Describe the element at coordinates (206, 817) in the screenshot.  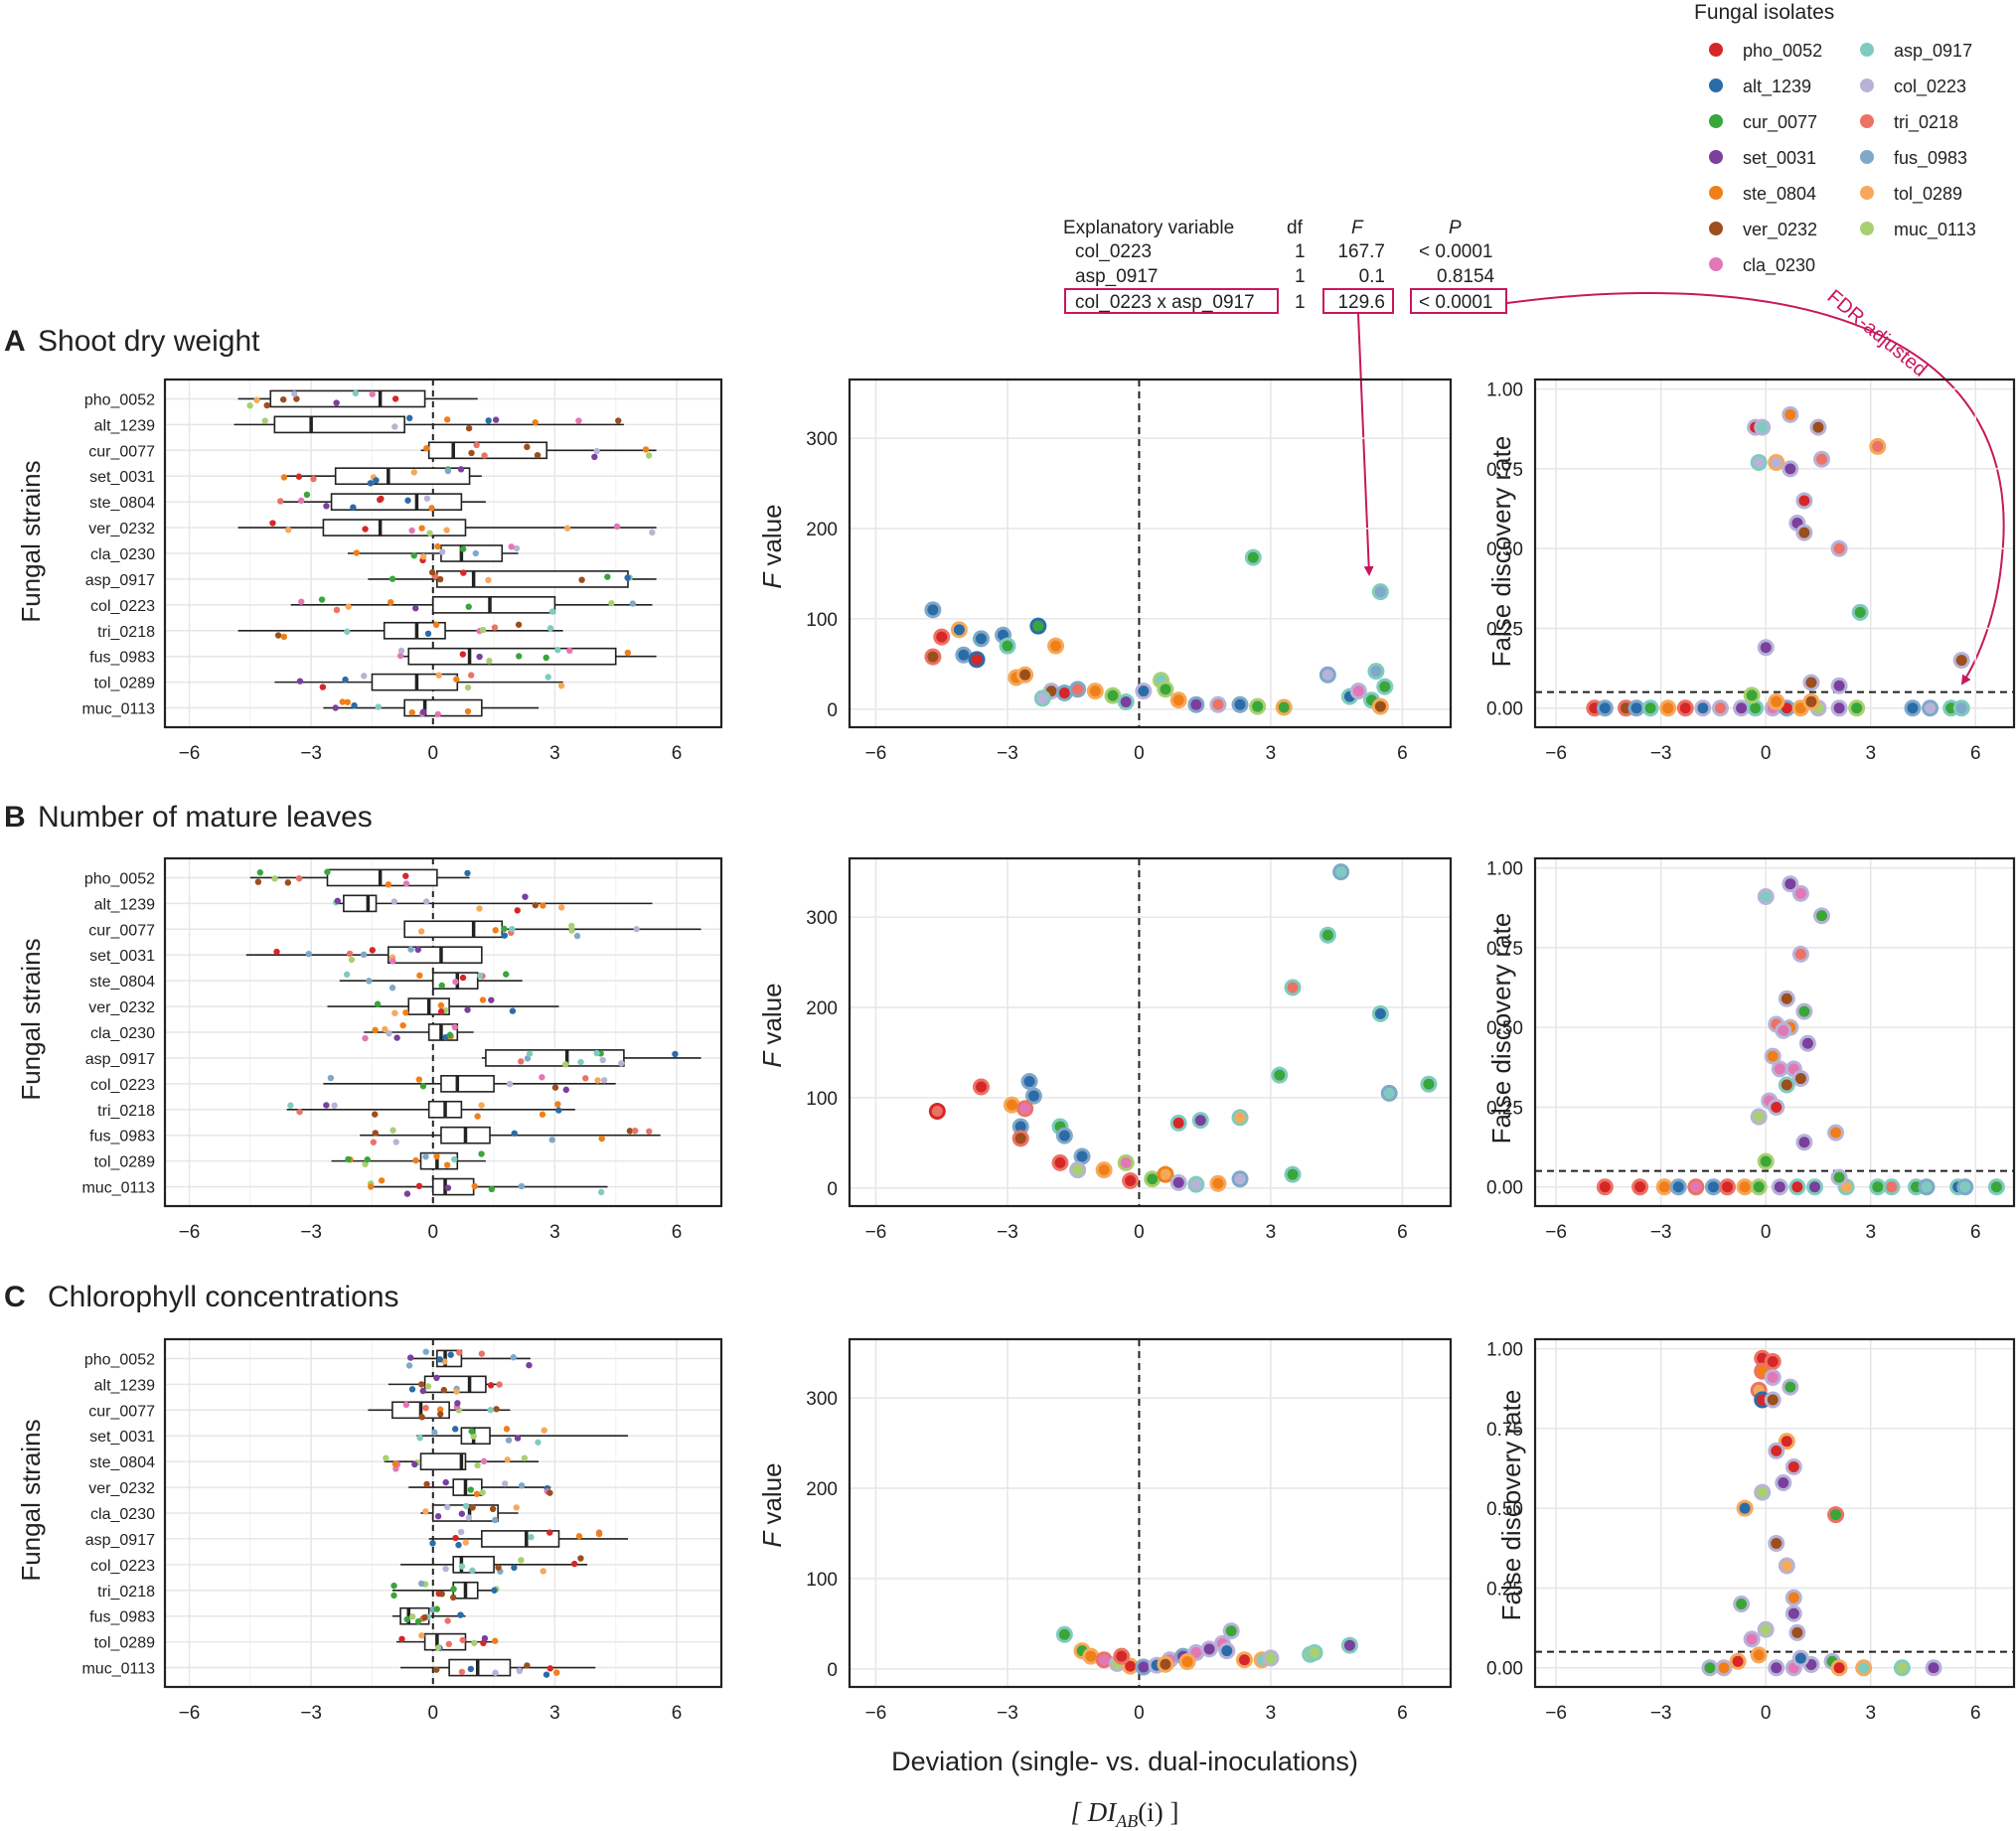
I see `panel-title-b: Number of mature leaves` at that location.